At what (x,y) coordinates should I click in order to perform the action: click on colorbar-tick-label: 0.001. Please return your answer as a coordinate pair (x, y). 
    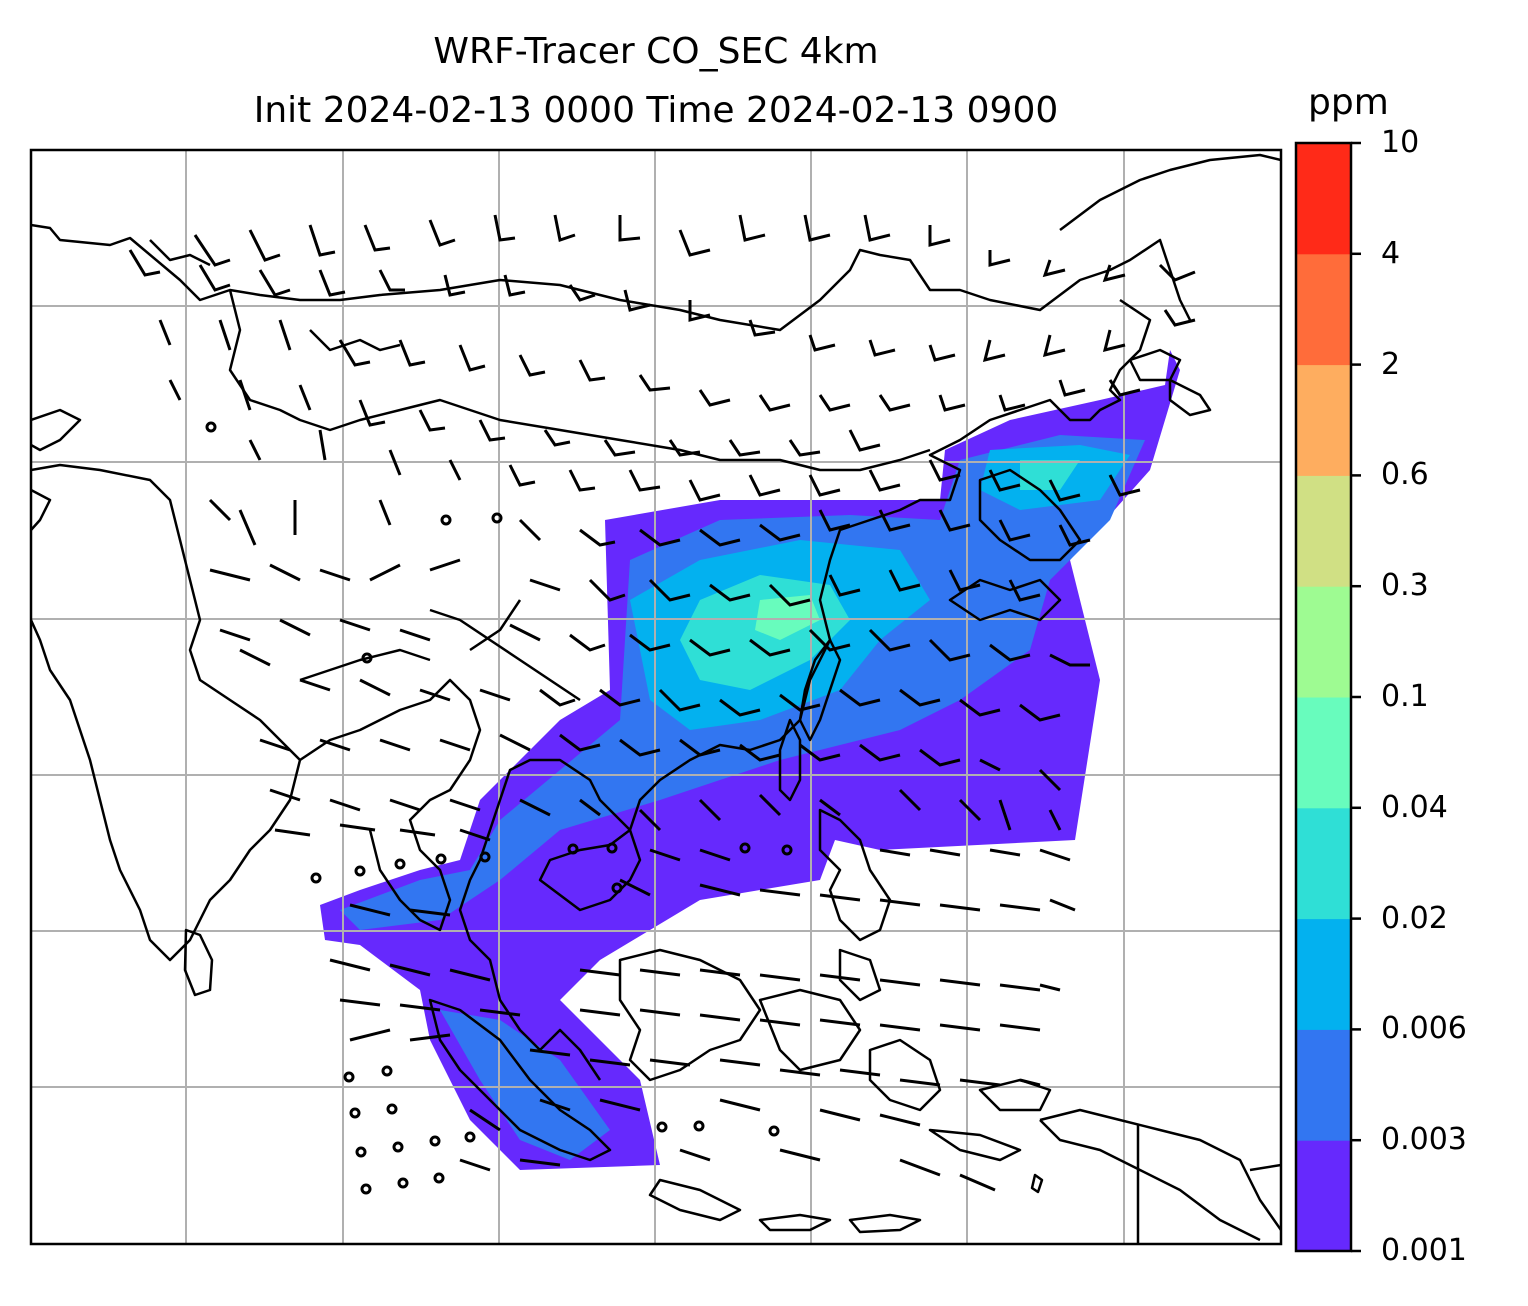
    Looking at the image, I should click on (1424, 1250).